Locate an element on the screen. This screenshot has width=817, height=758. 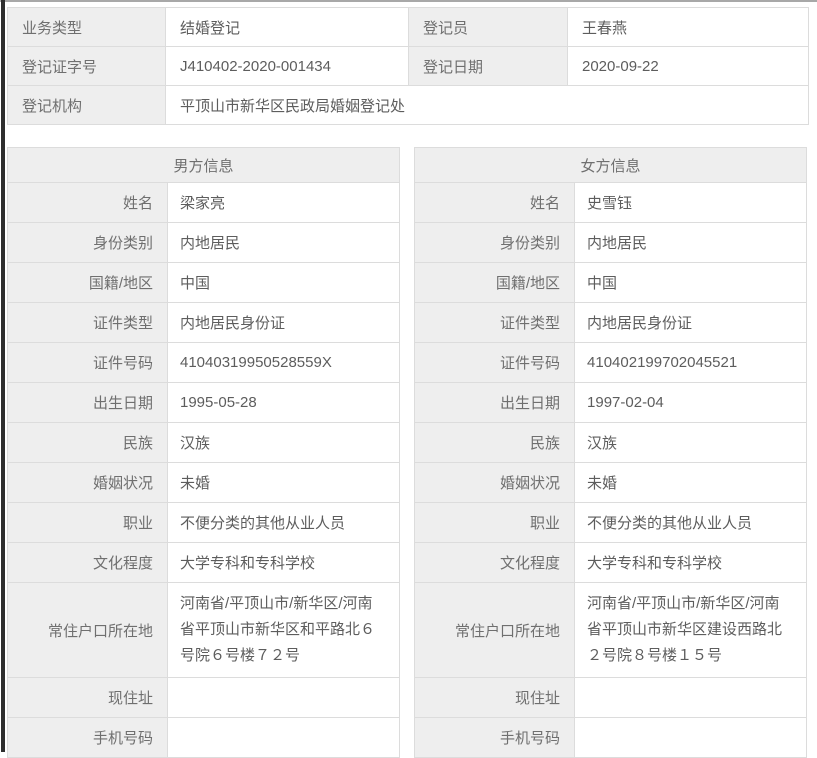
table-row: 姓名 史雪钰 is located at coordinates (611, 202).